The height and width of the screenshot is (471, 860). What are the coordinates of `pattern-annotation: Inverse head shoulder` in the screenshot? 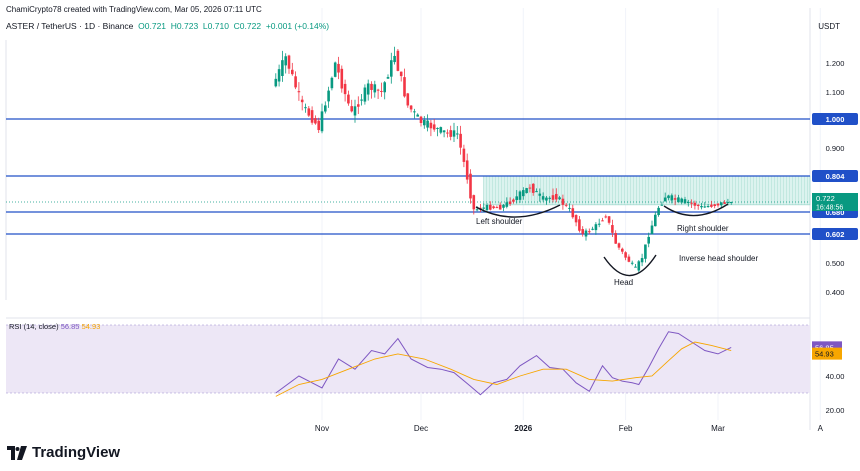 It's located at (719, 258).